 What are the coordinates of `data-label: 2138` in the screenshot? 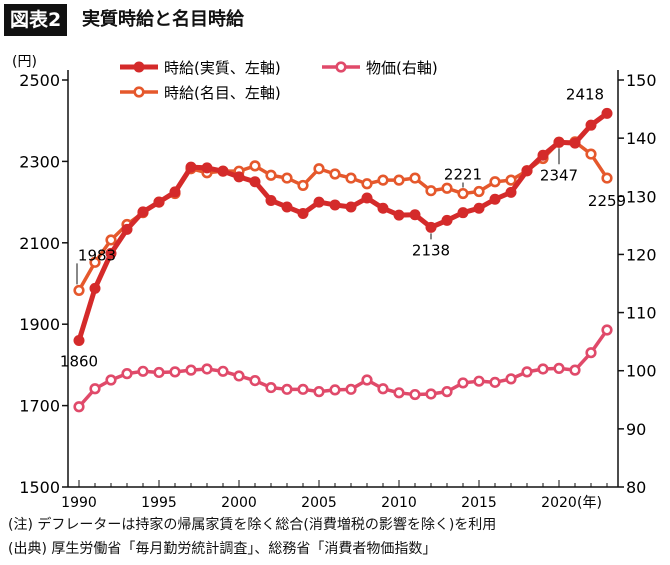 It's located at (431, 250).